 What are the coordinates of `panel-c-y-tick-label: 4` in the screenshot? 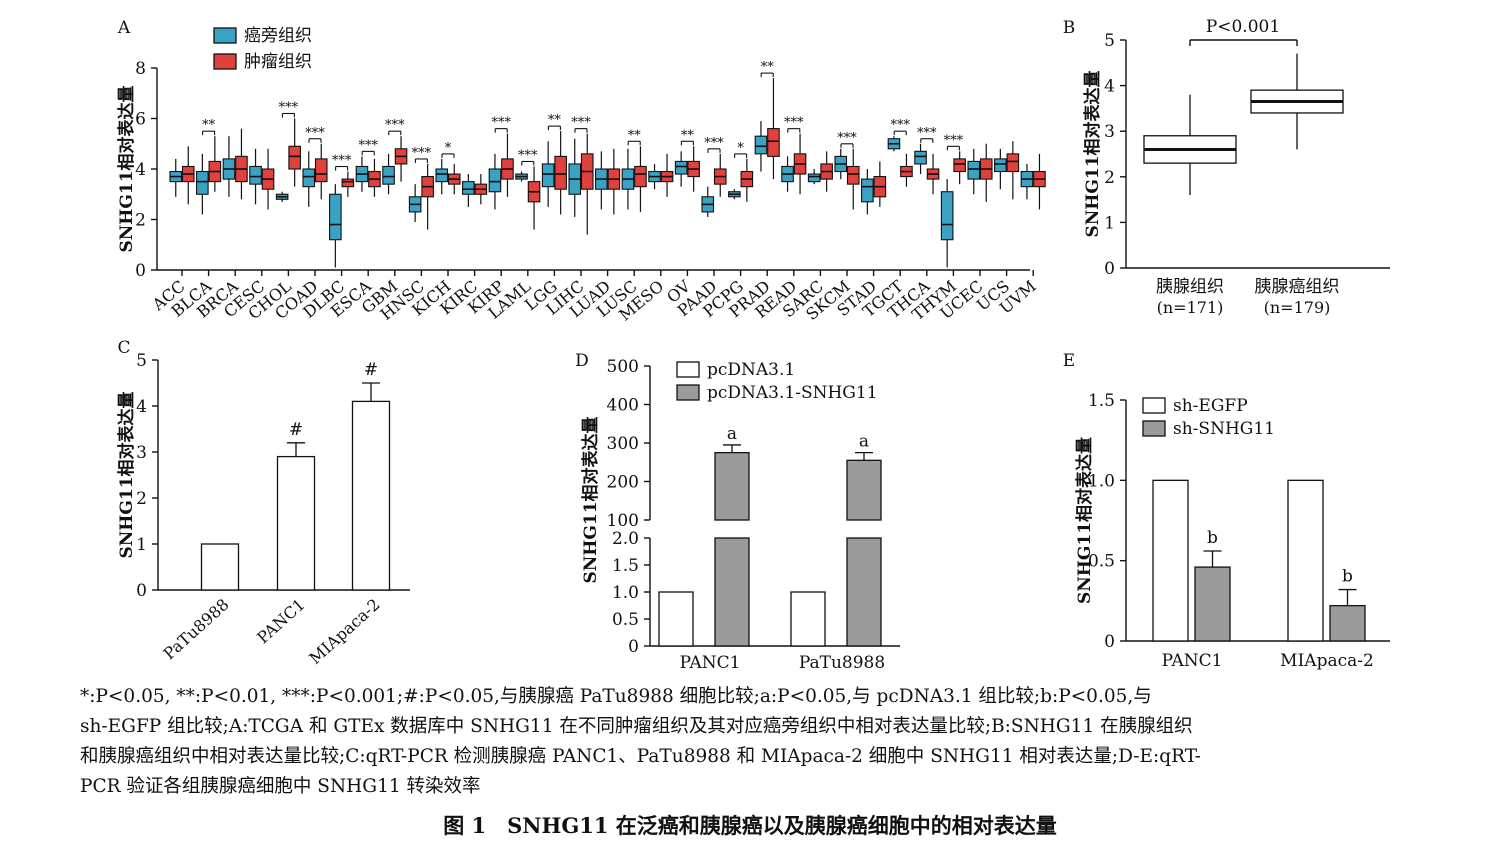 It's located at (141, 407).